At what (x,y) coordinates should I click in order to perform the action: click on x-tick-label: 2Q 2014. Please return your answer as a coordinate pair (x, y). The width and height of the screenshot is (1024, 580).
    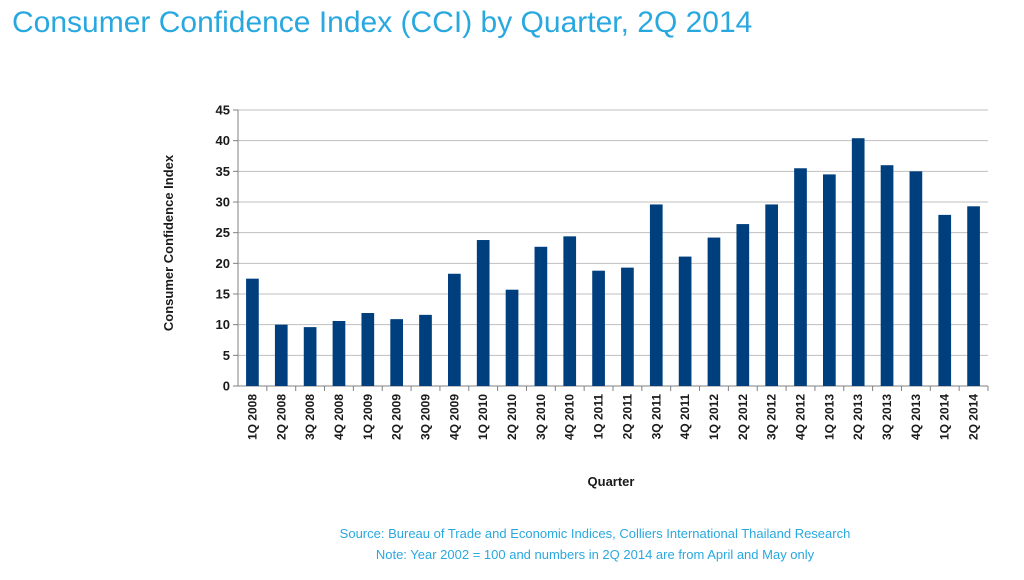
    Looking at the image, I should click on (974, 417).